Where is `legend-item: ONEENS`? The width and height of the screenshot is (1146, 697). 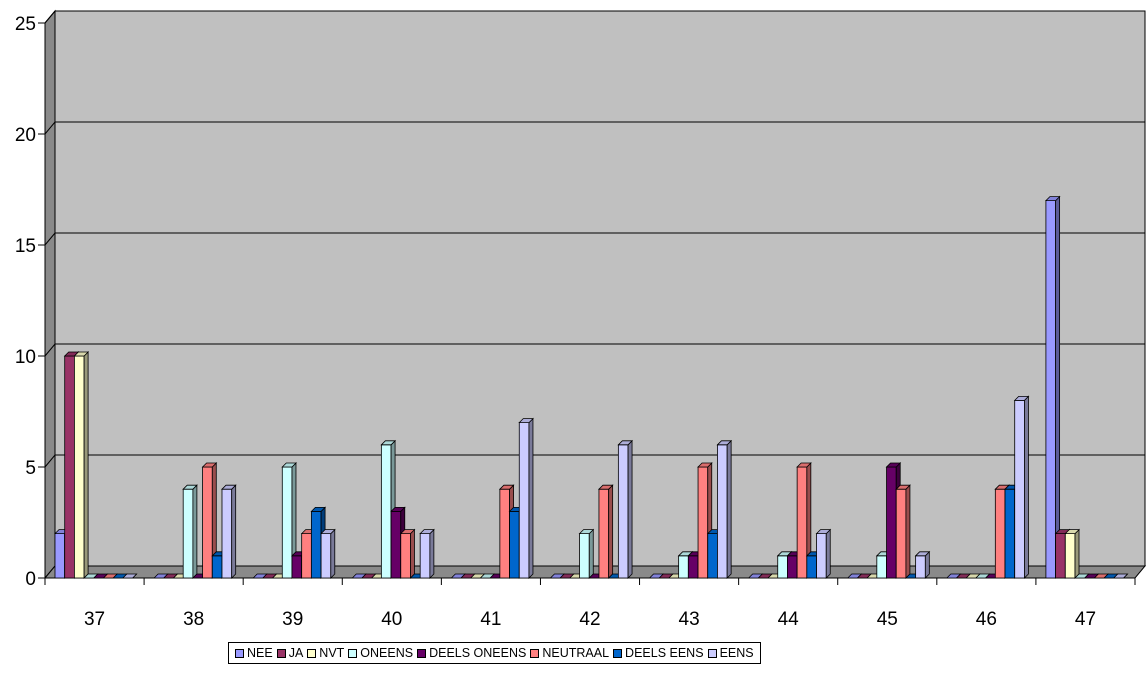
legend-item: ONEENS is located at coordinates (380, 653).